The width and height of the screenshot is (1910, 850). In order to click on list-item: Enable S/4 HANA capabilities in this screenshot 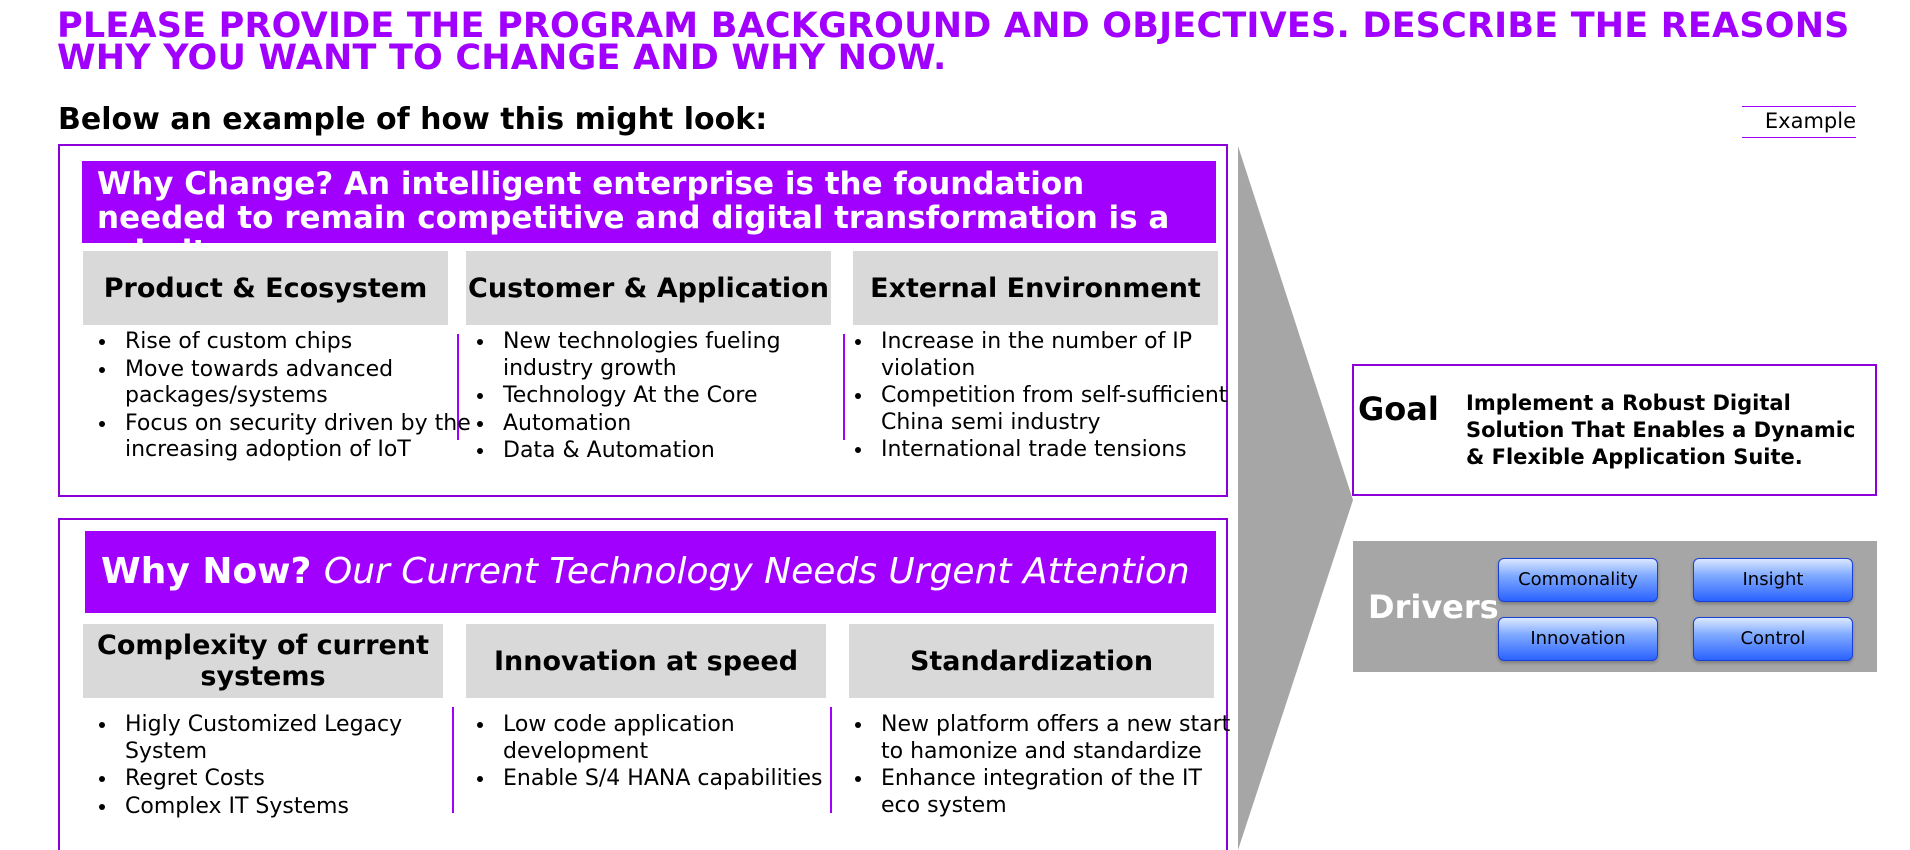, I will do `click(676, 779)`.